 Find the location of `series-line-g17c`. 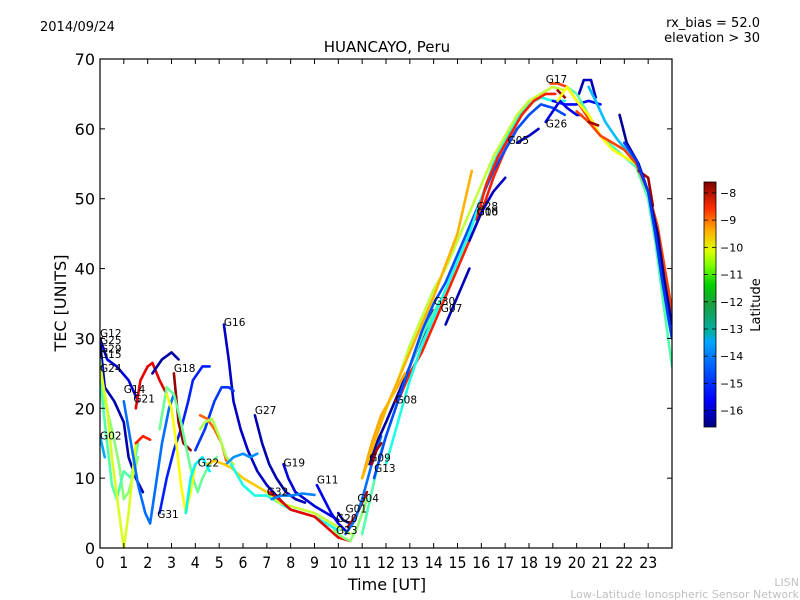

series-line-g17c is located at coordinates (576, 102).